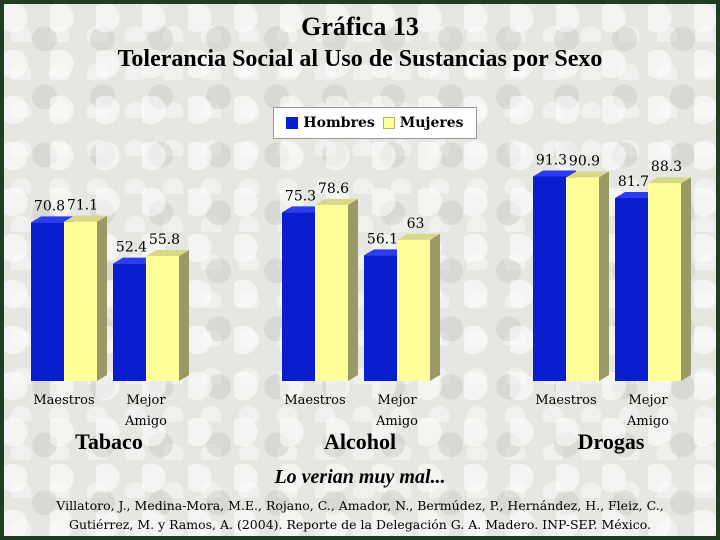 Image resolution: width=720 pixels, height=540 pixels. What do you see at coordinates (331, 292) in the screenshot?
I see `bar-alcohol-0-mujeres` at bounding box center [331, 292].